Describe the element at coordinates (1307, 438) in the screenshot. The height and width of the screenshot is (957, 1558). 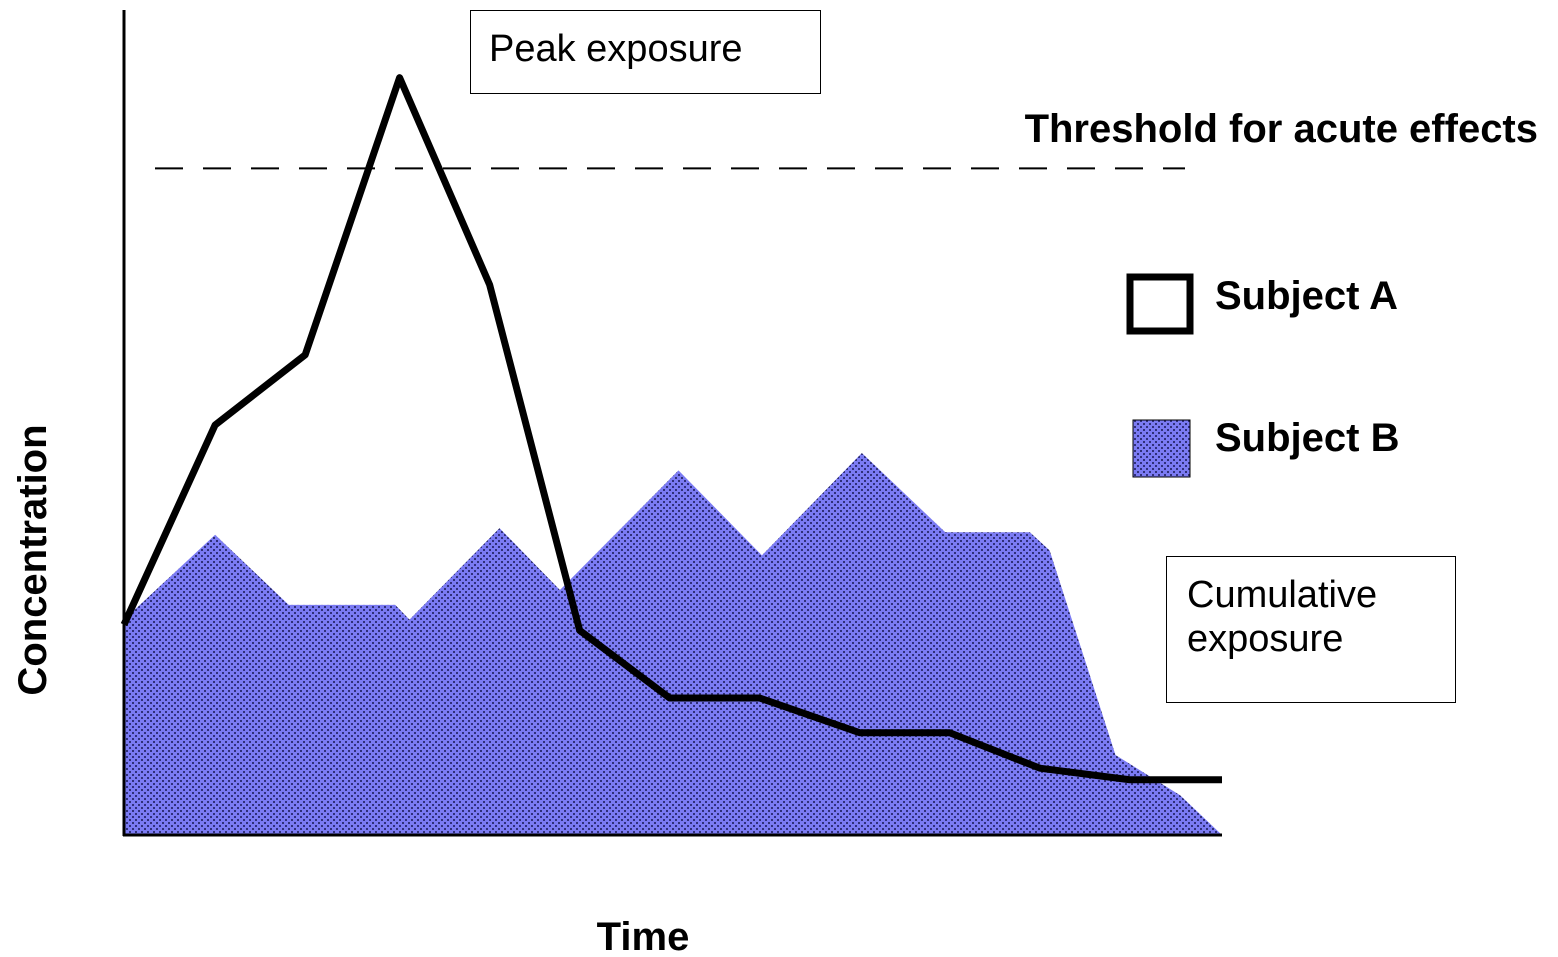
I see `legend-label: Subject B` at that location.